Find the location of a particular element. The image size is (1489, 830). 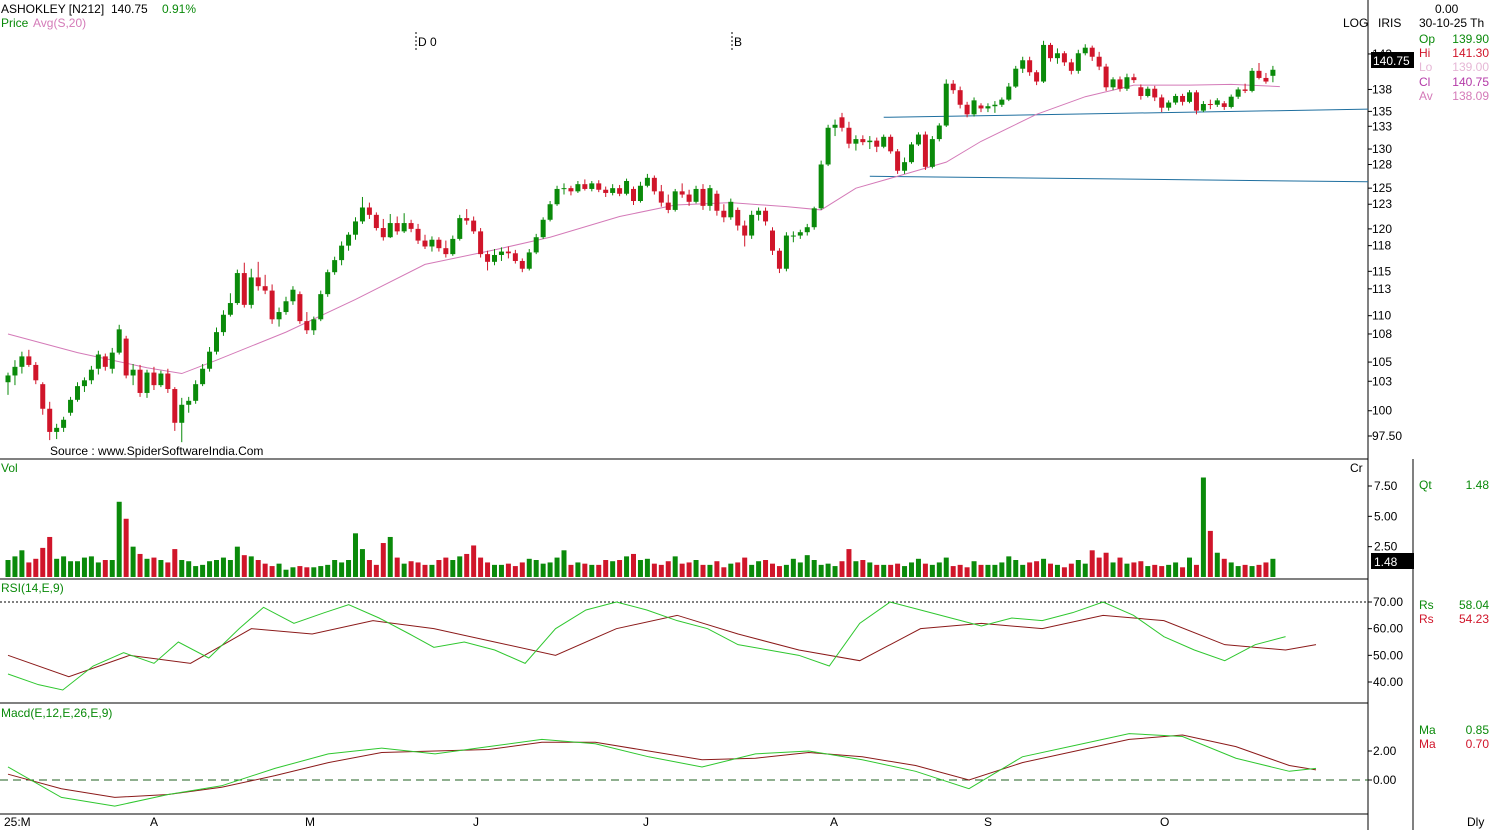

month-label: 25:M is located at coordinates (17, 822).